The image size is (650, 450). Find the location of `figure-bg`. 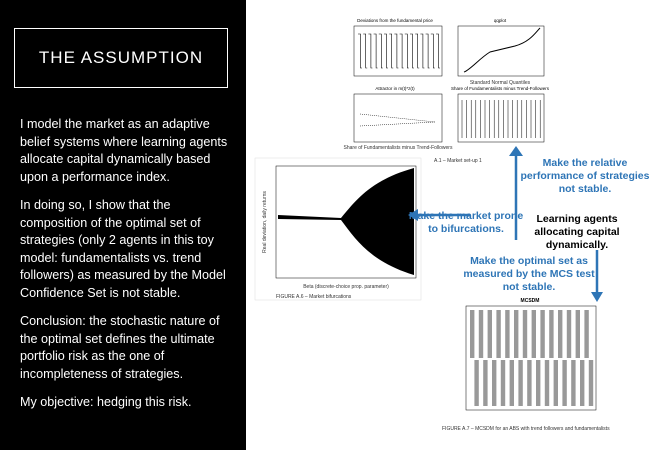

figure-bg is located at coordinates (443, 84).